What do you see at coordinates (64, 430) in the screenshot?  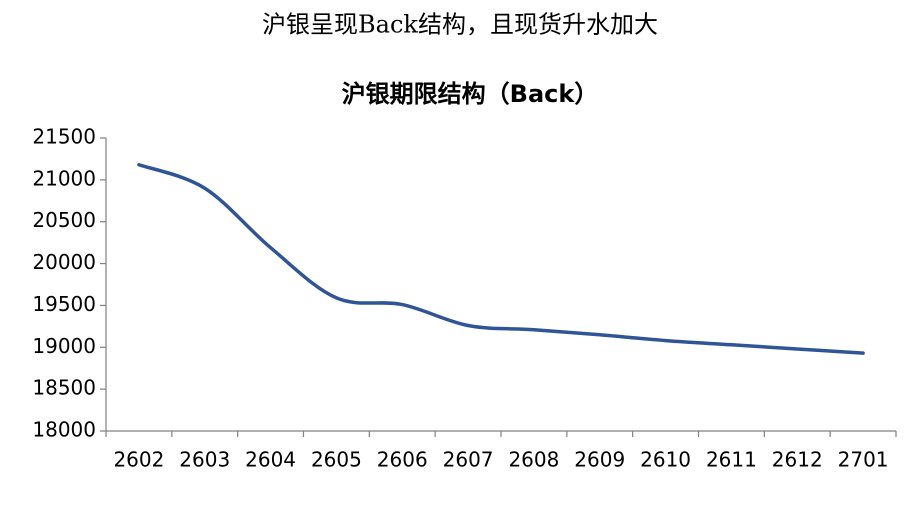 I see `y-tick-label: 18000` at bounding box center [64, 430].